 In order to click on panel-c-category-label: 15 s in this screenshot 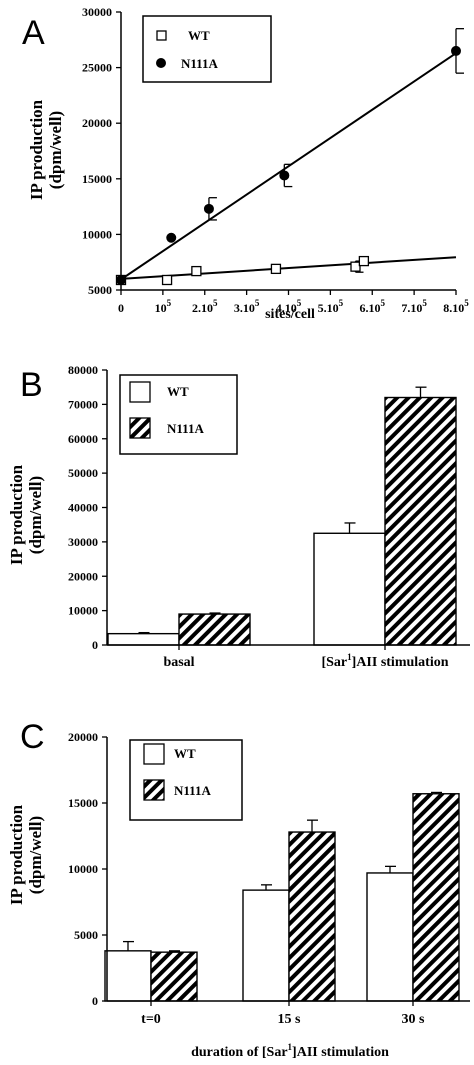, I will do `click(290, 1019)`.